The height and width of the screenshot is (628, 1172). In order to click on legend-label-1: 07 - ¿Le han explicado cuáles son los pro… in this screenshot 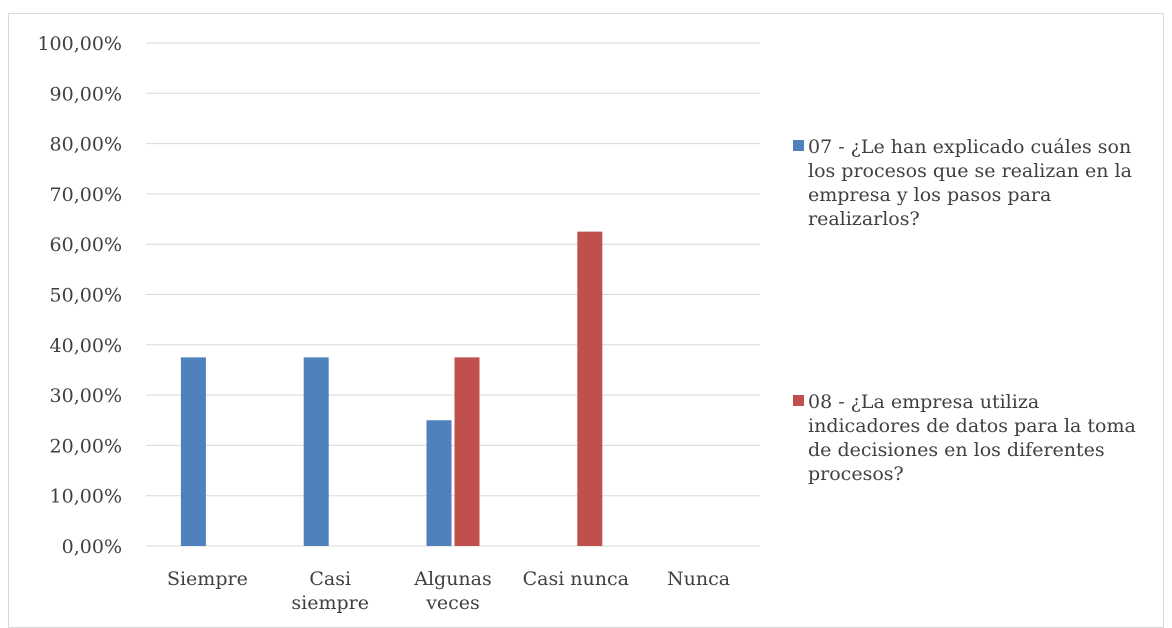, I will do `click(970, 183)`.